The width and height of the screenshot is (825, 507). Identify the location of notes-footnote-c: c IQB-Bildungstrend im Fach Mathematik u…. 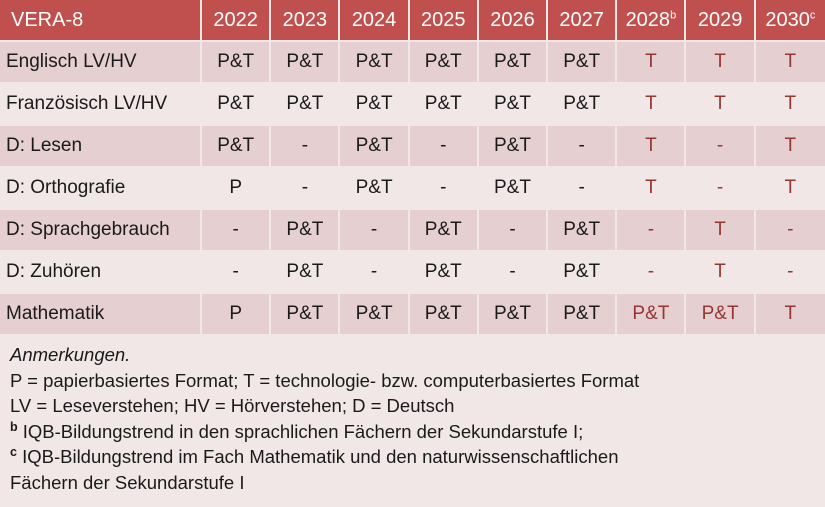
(412, 457).